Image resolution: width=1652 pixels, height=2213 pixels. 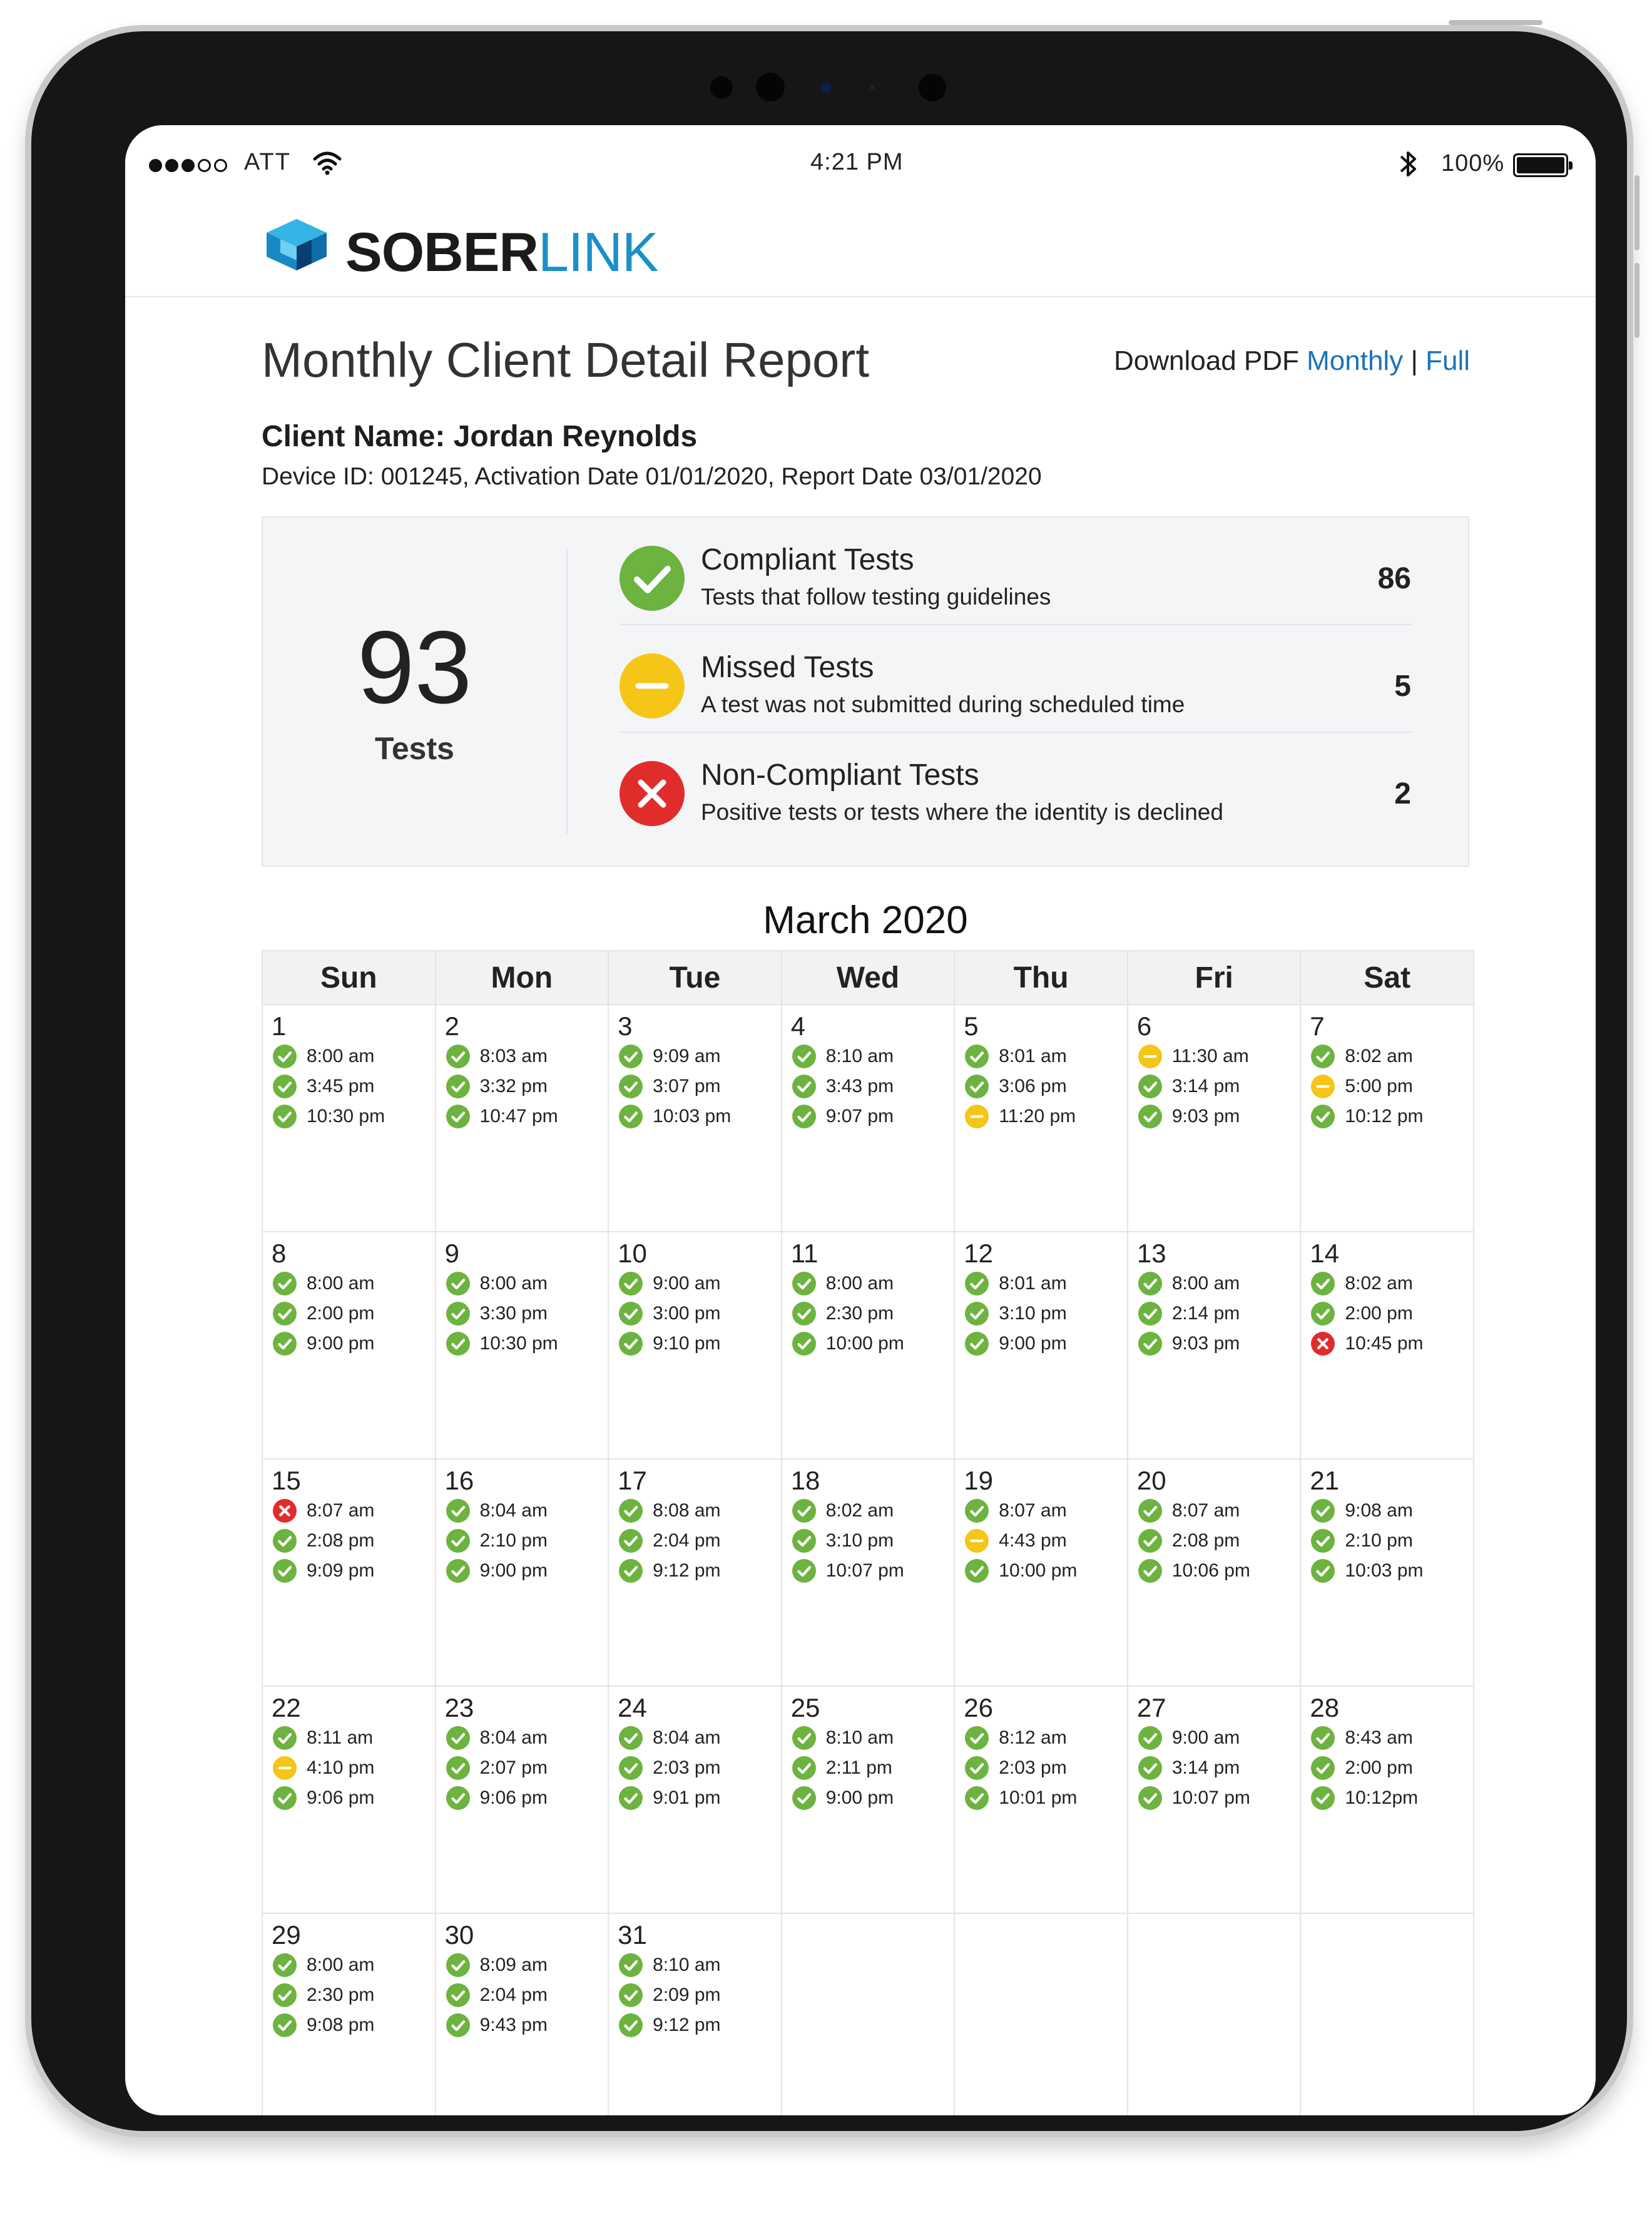 What do you see at coordinates (341, 1086) in the screenshot?
I see `test-time: 3:45 pm` at bounding box center [341, 1086].